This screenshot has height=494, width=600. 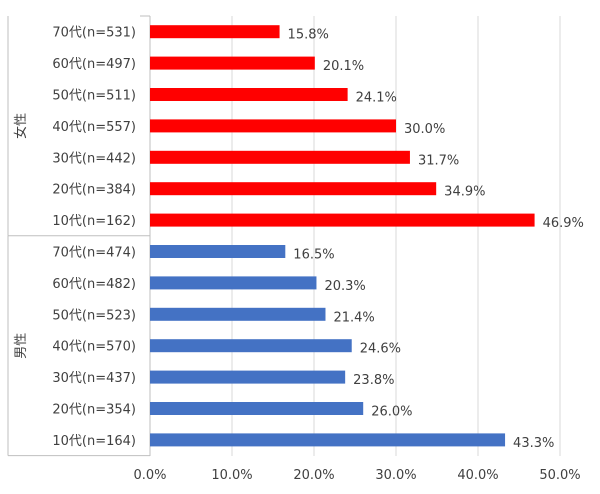 What do you see at coordinates (94, 33) in the screenshot?
I see `category-label: 70代(n=531)` at bounding box center [94, 33].